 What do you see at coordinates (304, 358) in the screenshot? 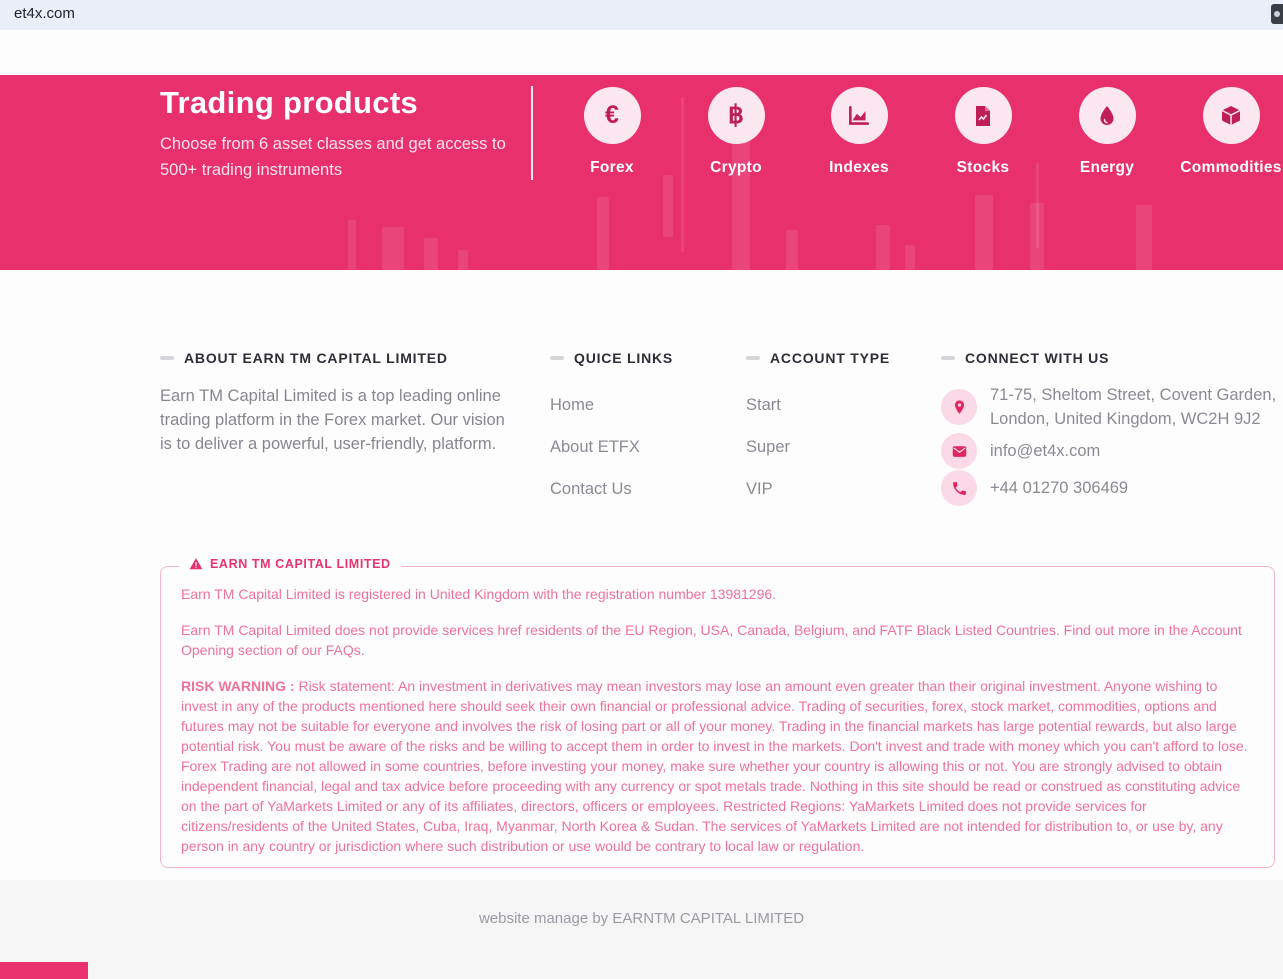
I see `about-heading: ABOUT EARN TM CAPITAL LIMITED` at bounding box center [304, 358].